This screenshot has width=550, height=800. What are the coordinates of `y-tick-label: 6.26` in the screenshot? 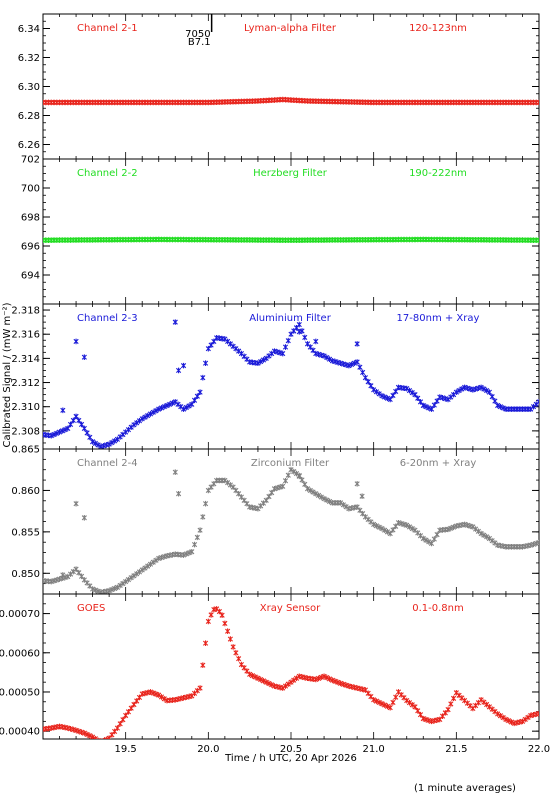 It's located at (29, 145).